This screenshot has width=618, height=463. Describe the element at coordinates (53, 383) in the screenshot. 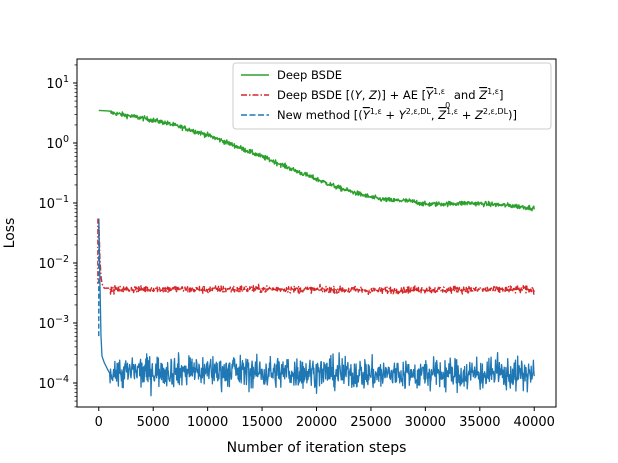

I see `y-tick-label: 10⁻⁴` at that location.